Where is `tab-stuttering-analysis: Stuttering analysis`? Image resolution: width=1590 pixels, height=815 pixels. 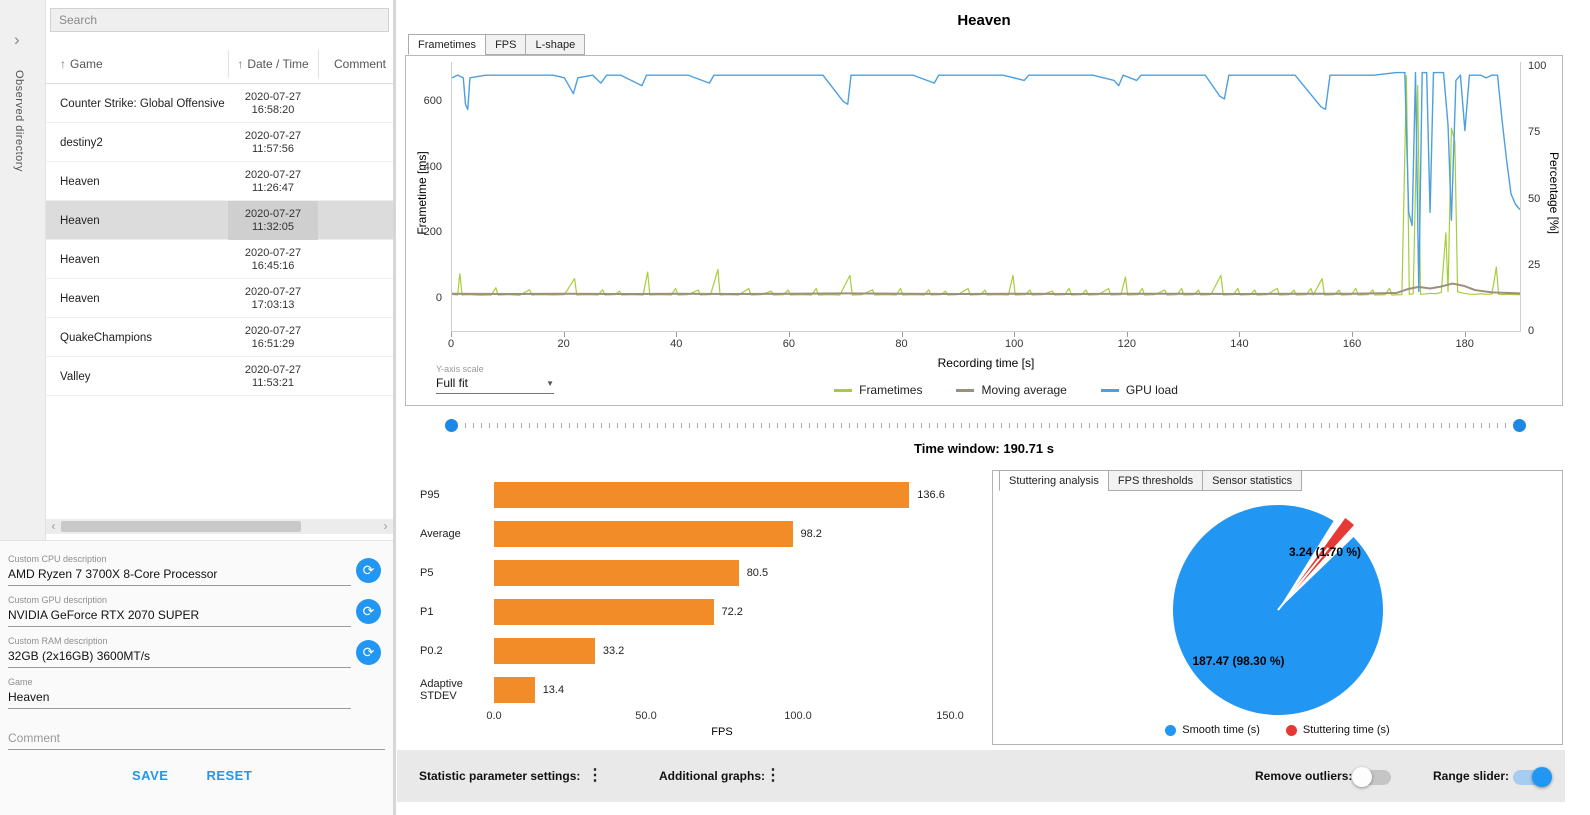 tab-stuttering-analysis: Stuttering analysis is located at coordinates (1054, 480).